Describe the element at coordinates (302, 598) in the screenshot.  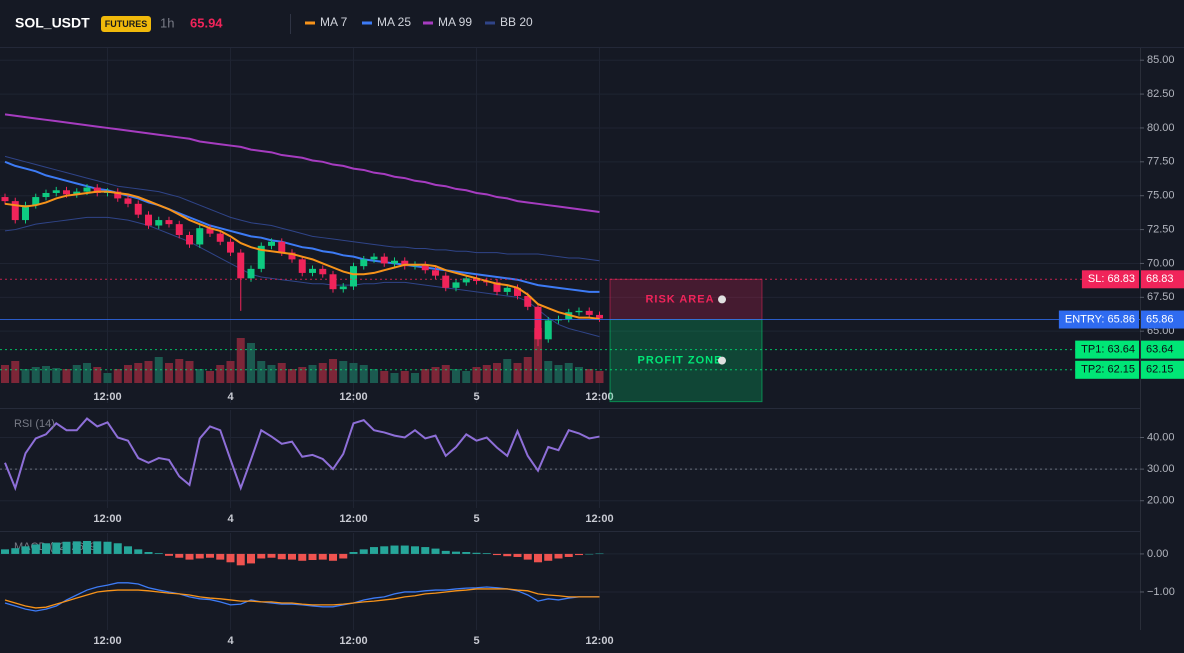
I see `indicator-line` at that location.